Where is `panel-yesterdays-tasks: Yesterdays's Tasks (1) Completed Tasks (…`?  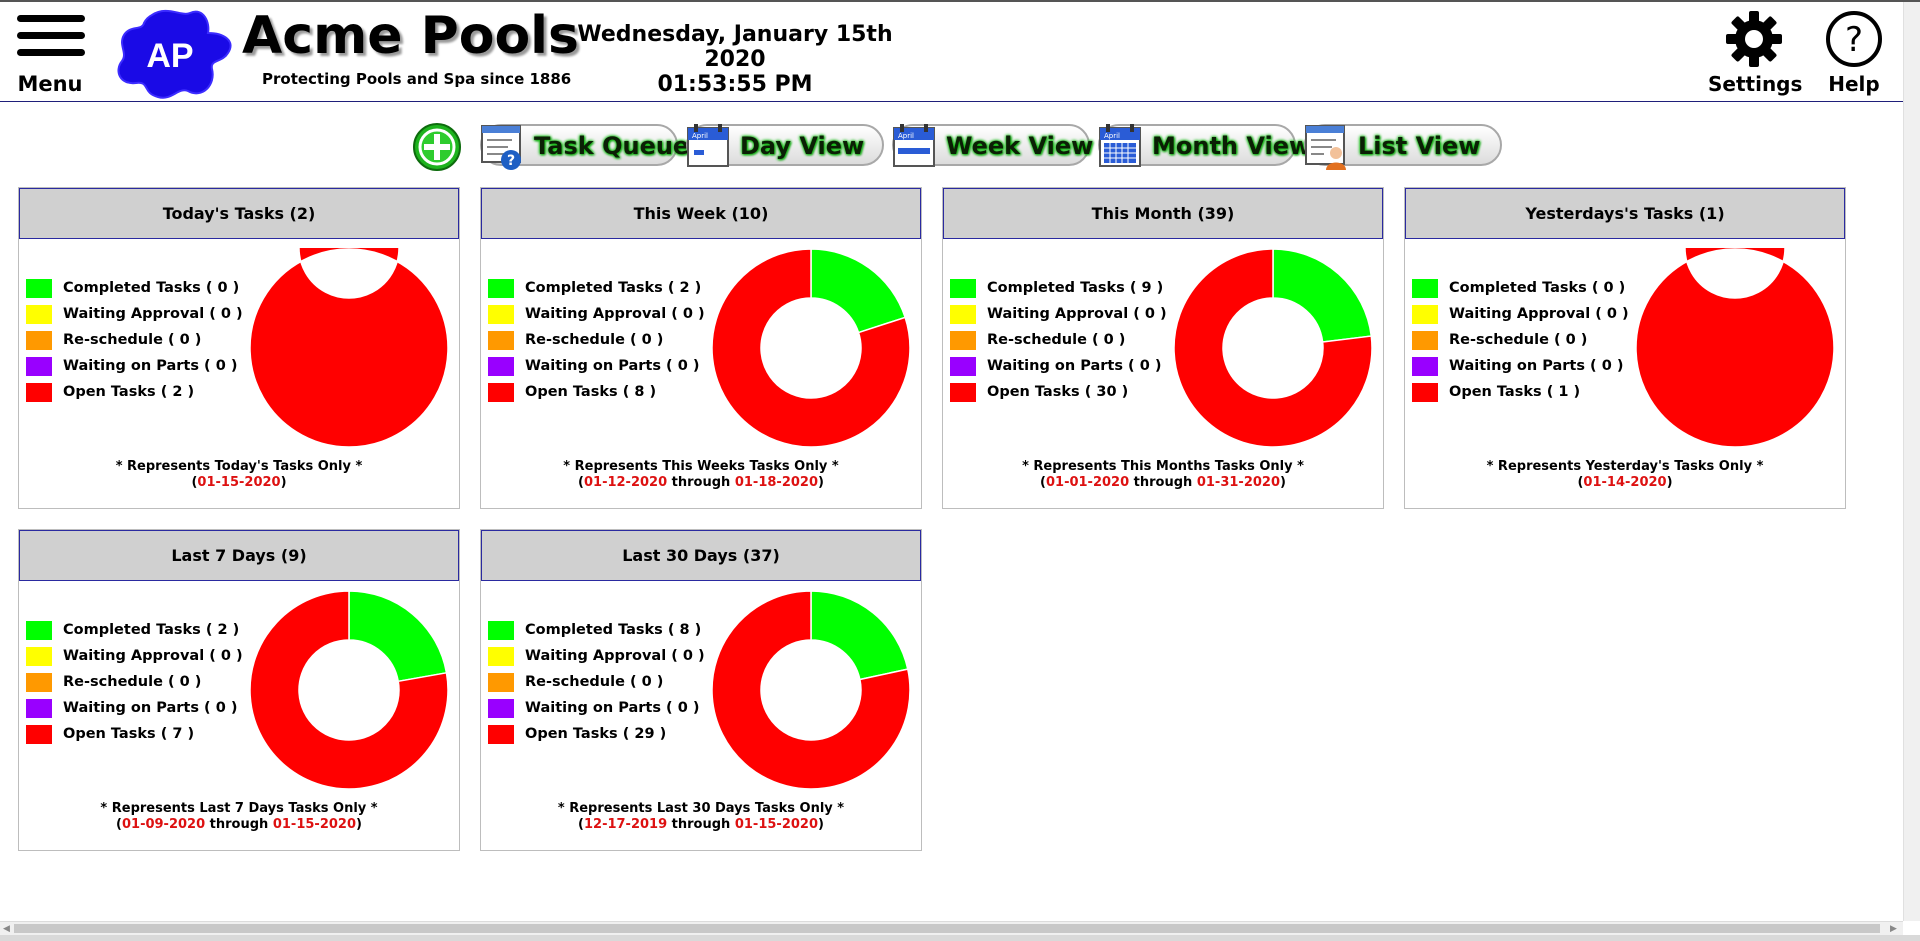 panel-yesterdays-tasks: Yesterdays's Tasks (1) Completed Tasks (… is located at coordinates (1625, 348).